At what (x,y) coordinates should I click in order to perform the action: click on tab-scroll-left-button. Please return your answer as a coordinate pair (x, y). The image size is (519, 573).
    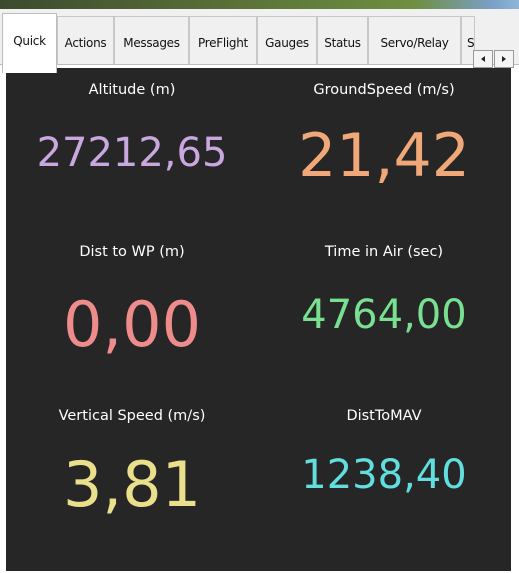
    Looking at the image, I should click on (483, 59).